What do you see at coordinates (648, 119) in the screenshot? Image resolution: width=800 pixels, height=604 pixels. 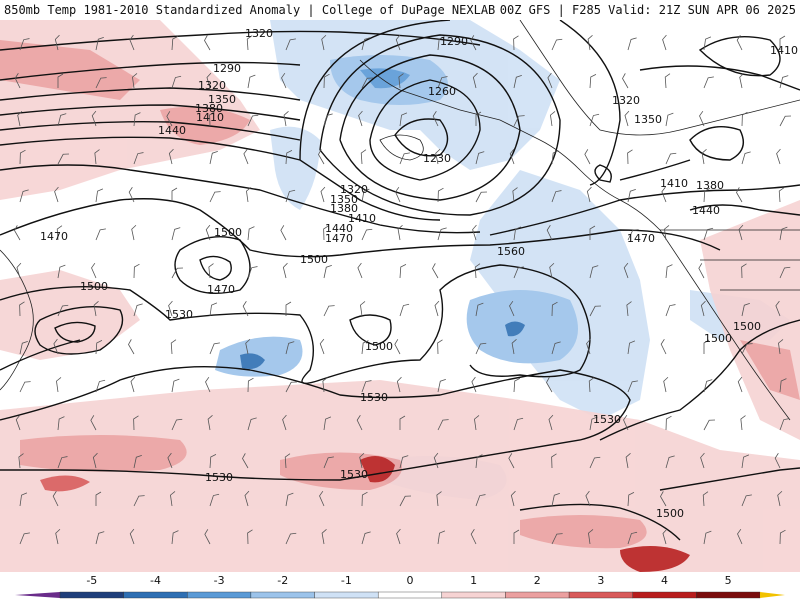 I see `contour-label: 1350` at bounding box center [648, 119].